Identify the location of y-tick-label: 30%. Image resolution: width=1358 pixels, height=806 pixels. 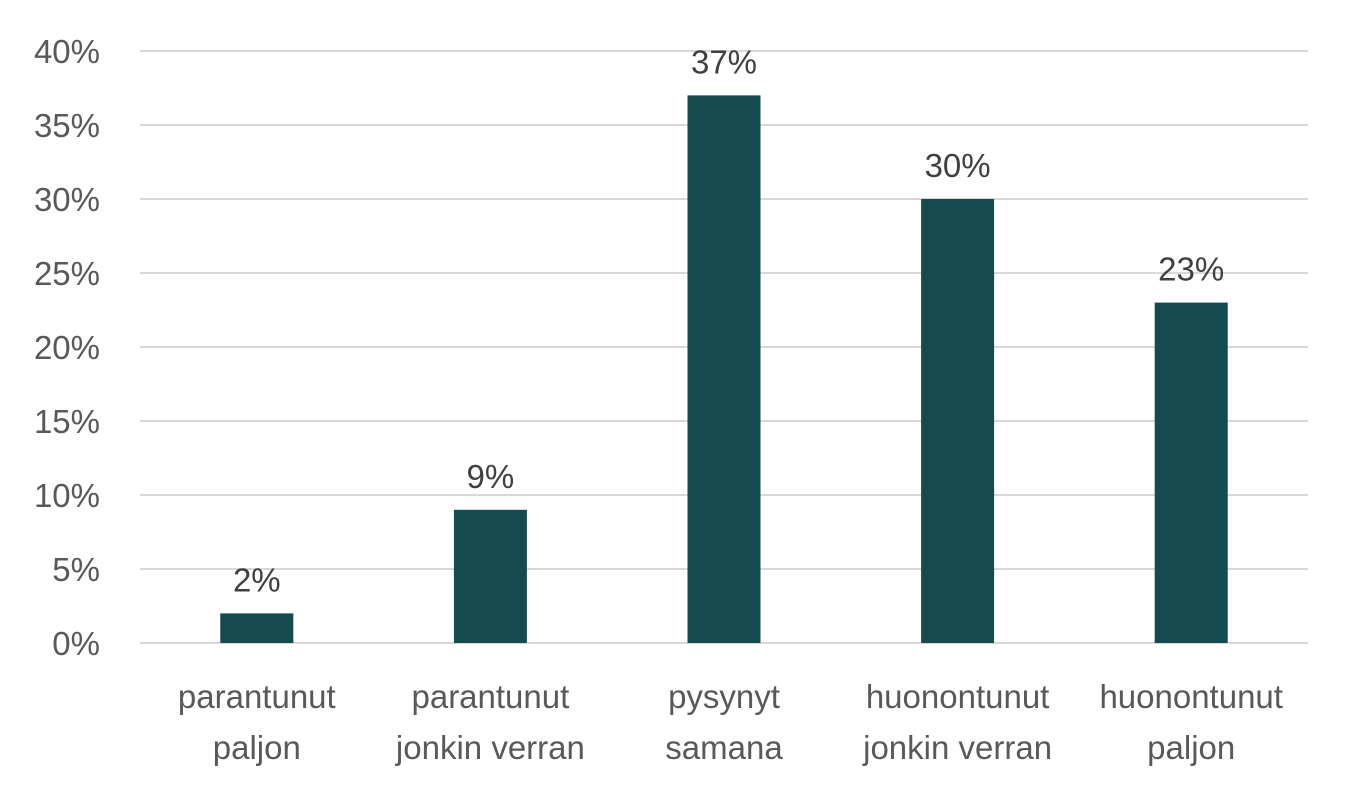
(67, 199).